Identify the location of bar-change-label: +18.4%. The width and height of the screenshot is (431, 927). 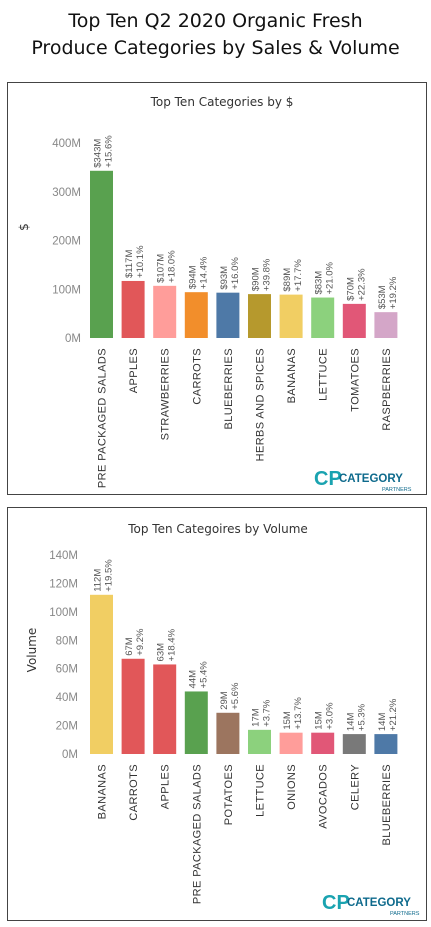
(172, 644).